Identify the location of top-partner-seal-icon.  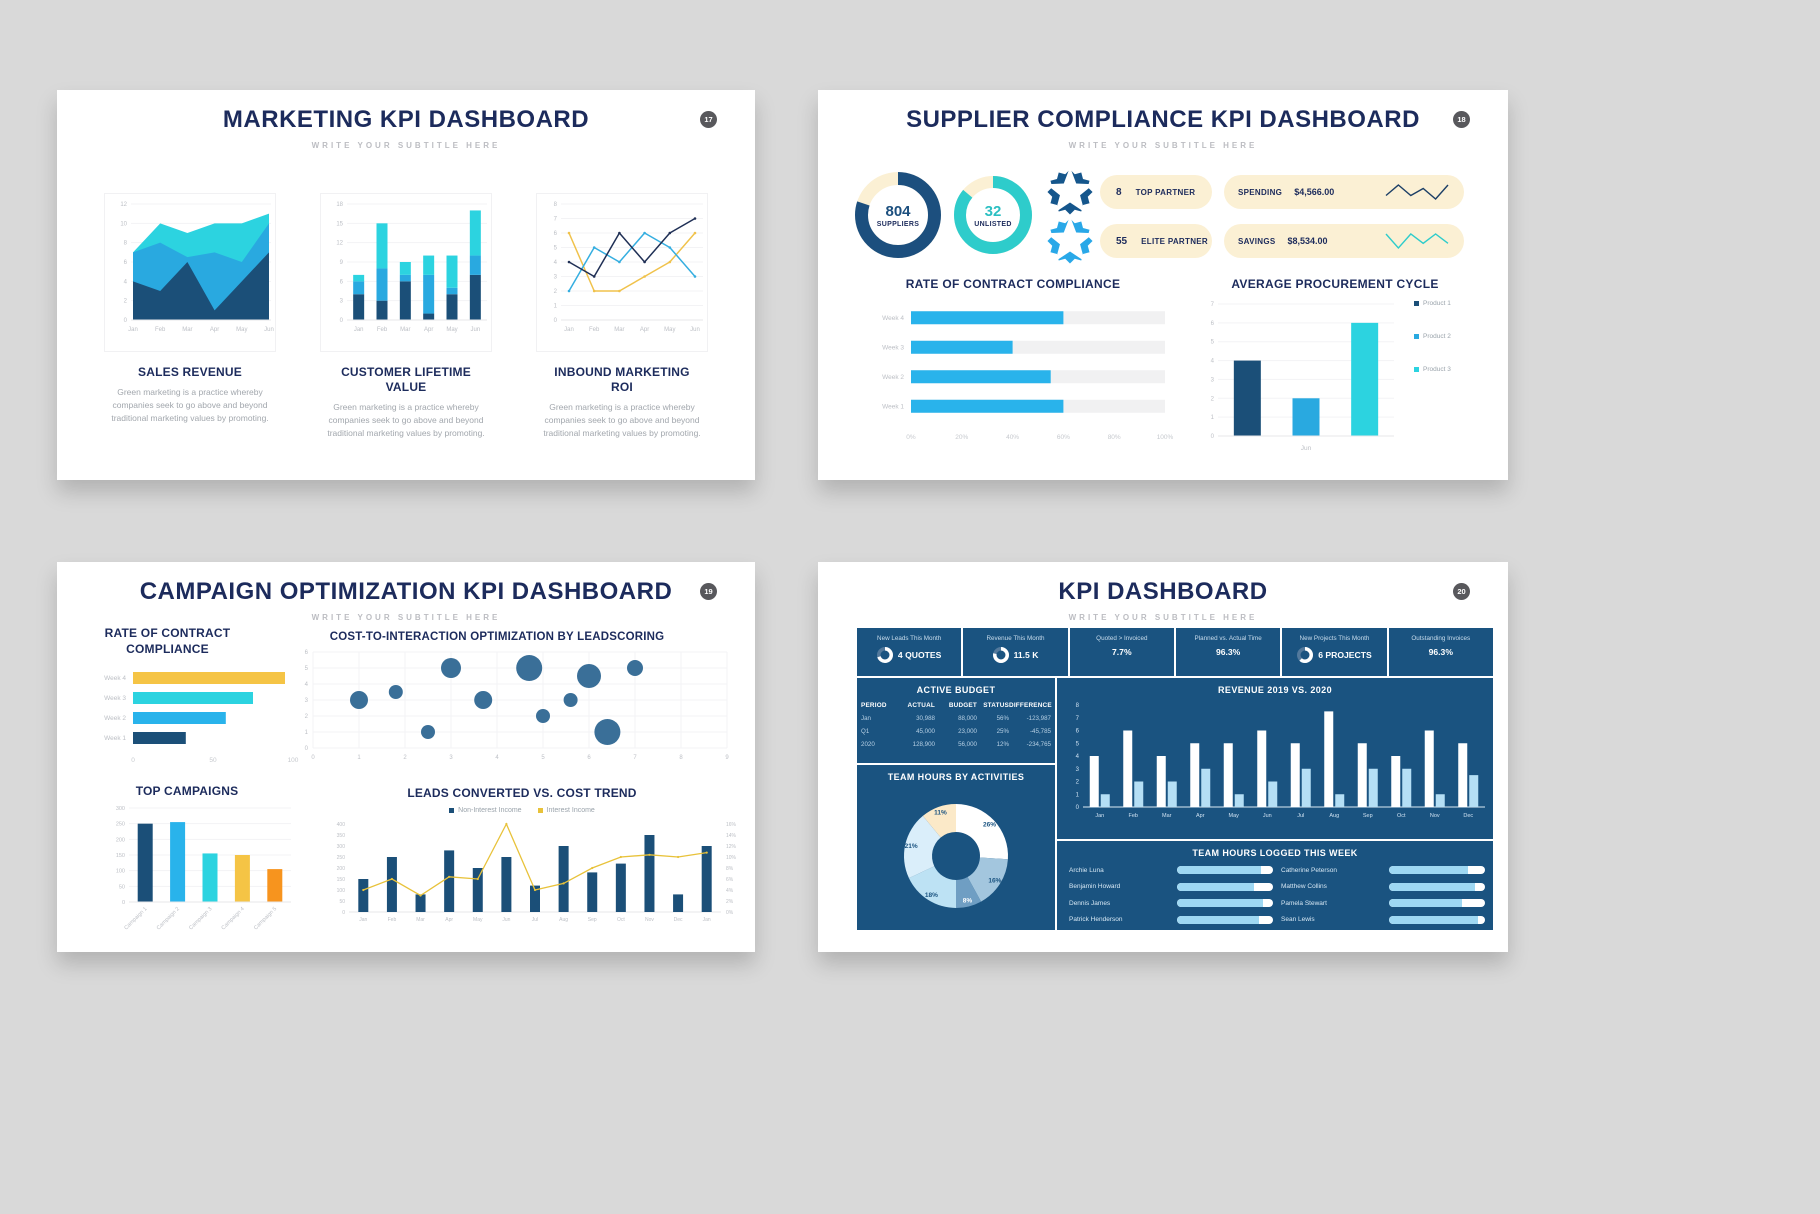
(1070, 191).